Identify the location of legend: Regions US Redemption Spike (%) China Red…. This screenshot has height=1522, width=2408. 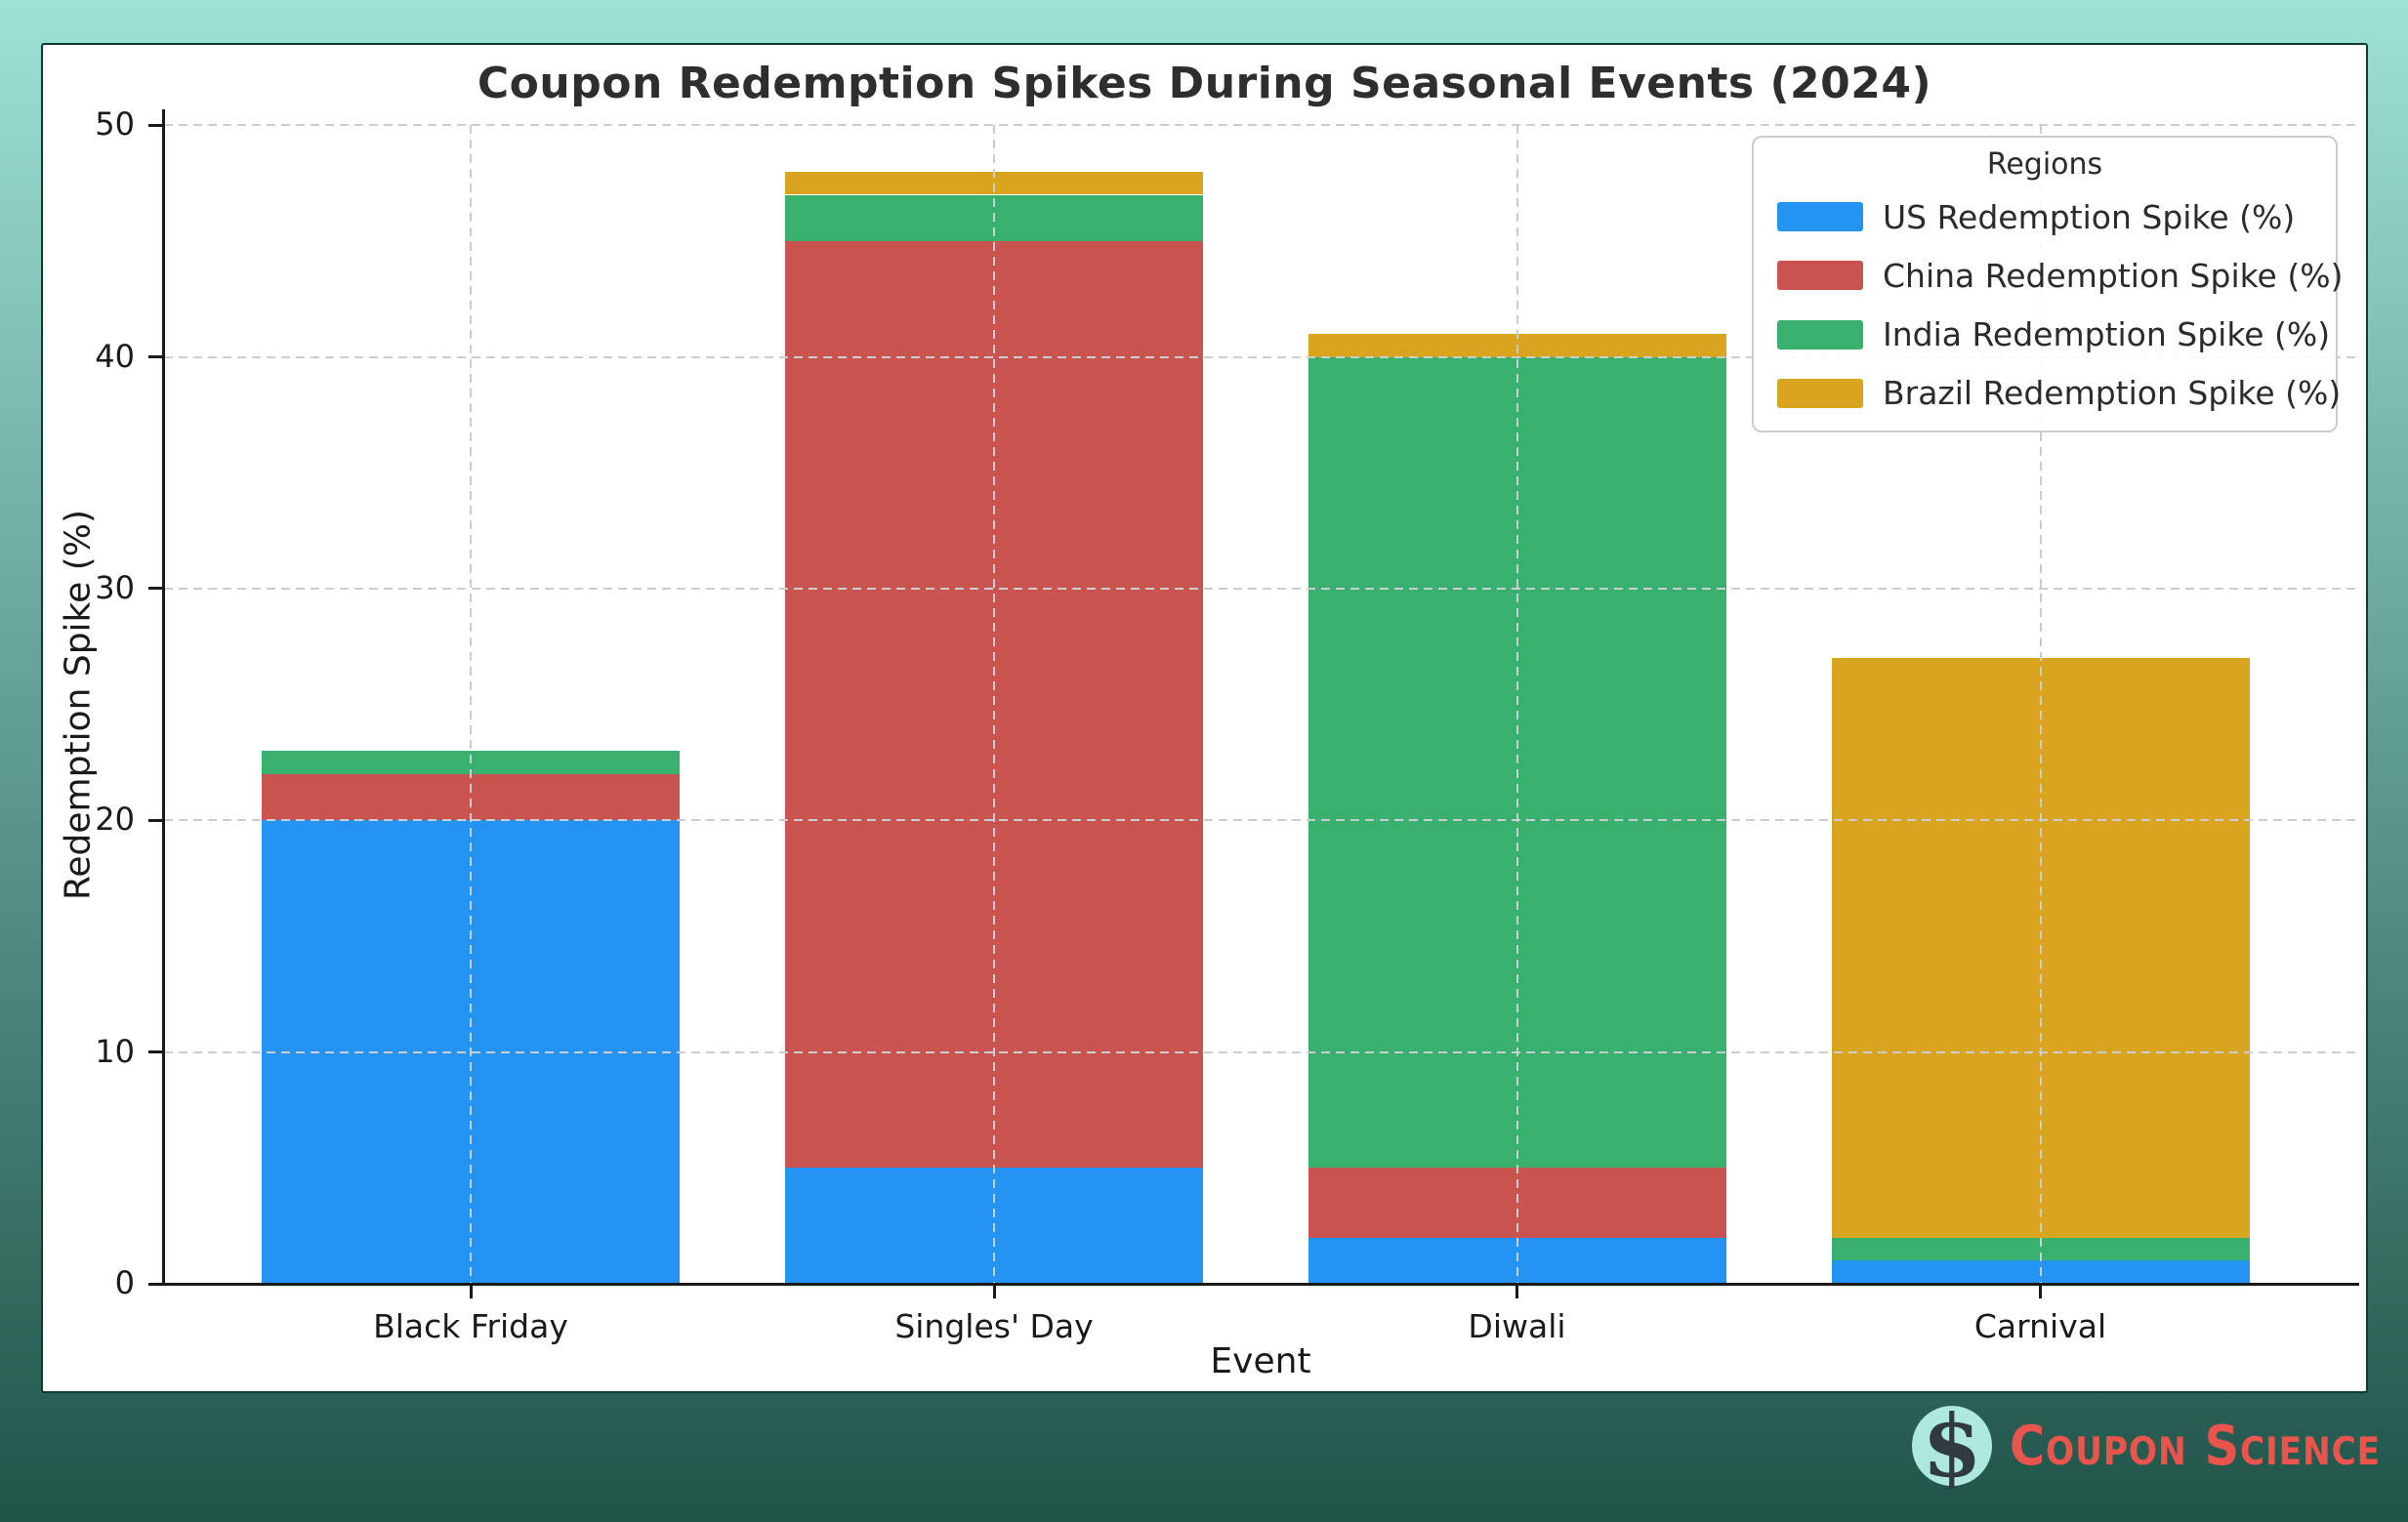
(2047, 284).